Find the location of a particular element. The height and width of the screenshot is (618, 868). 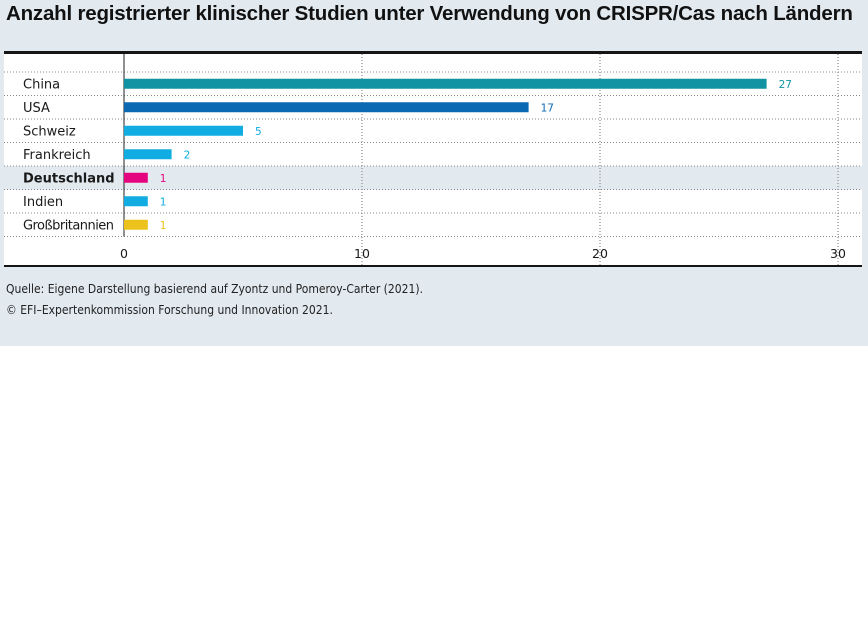

category-label: China is located at coordinates (41, 84).